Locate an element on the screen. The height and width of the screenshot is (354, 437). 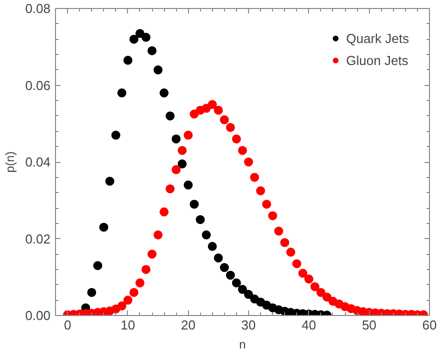
y-tick-label: 0.00 is located at coordinates (38, 315).